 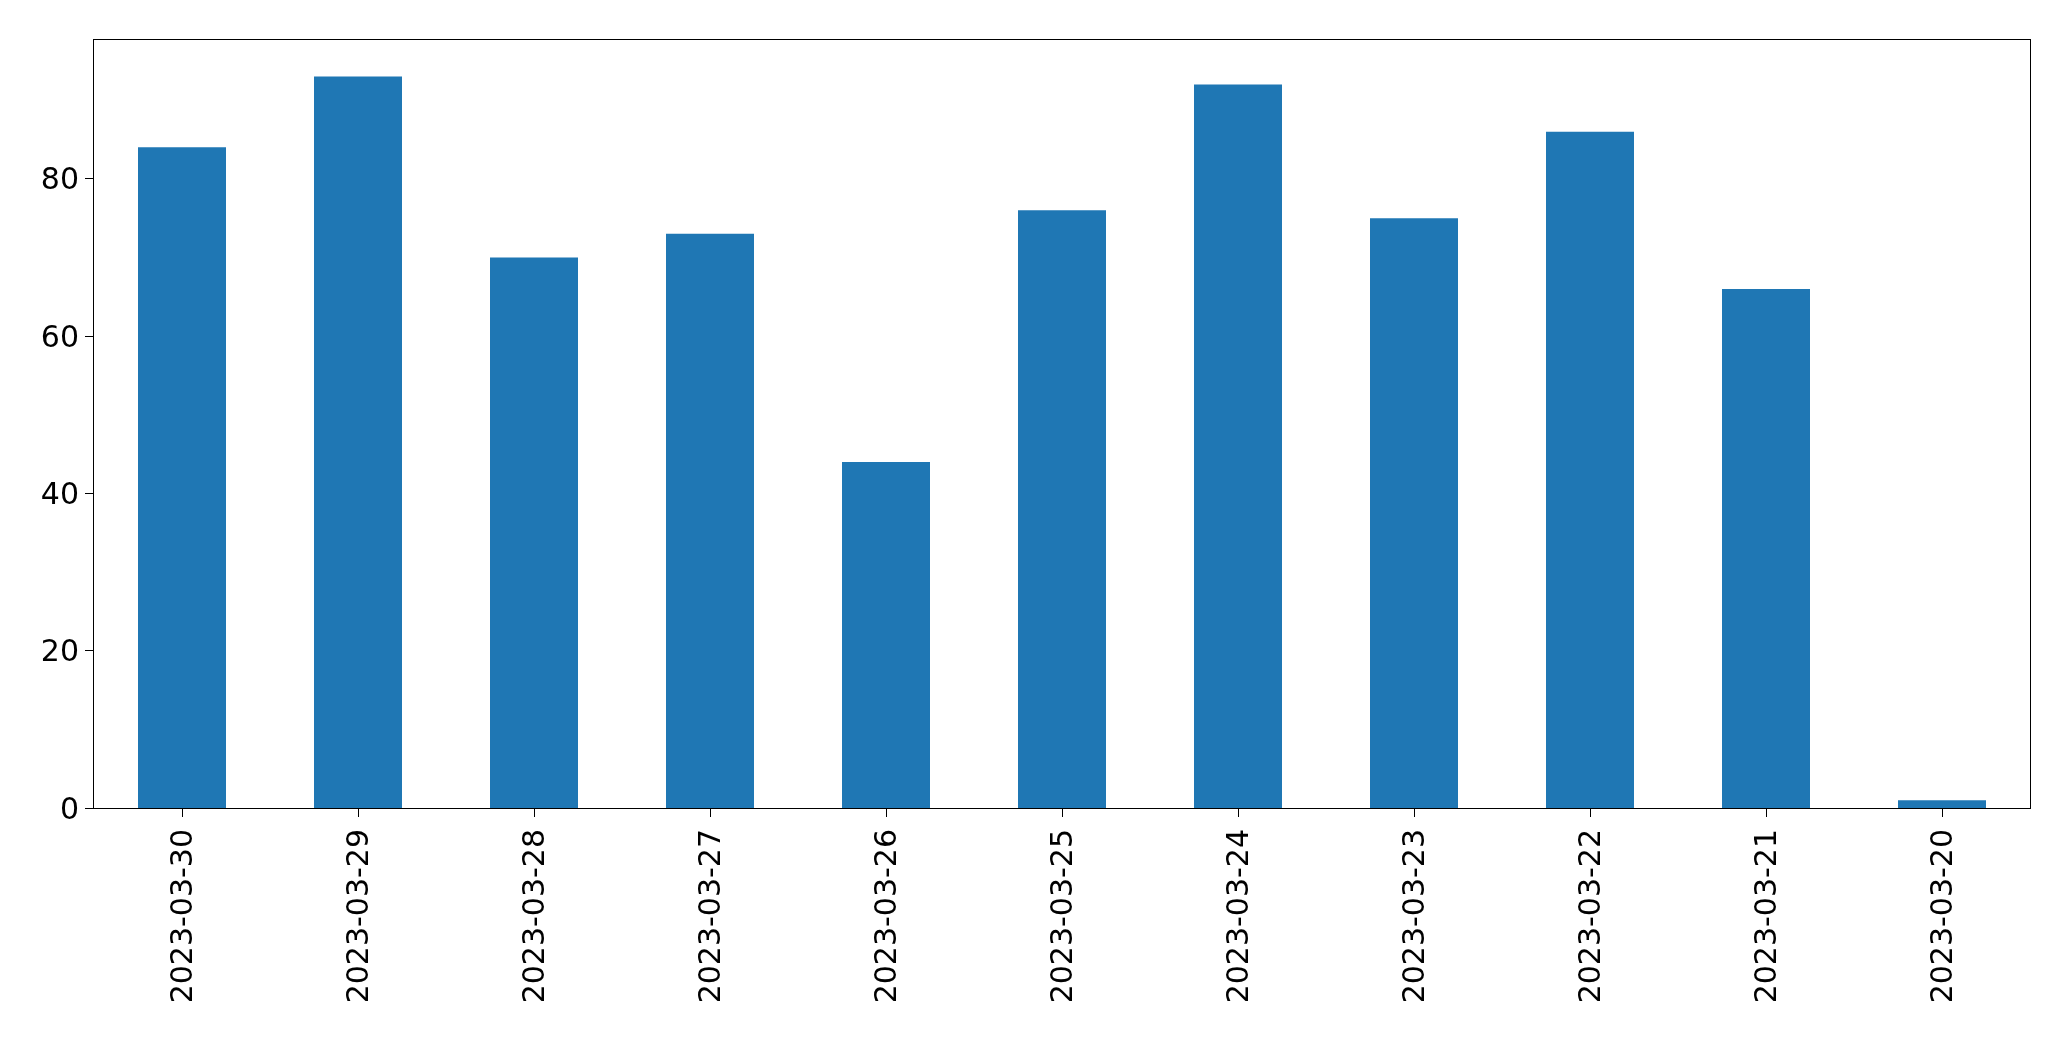 What do you see at coordinates (1589, 916) in the screenshot?
I see `x-tick-label: 2023-03-22` at bounding box center [1589, 916].